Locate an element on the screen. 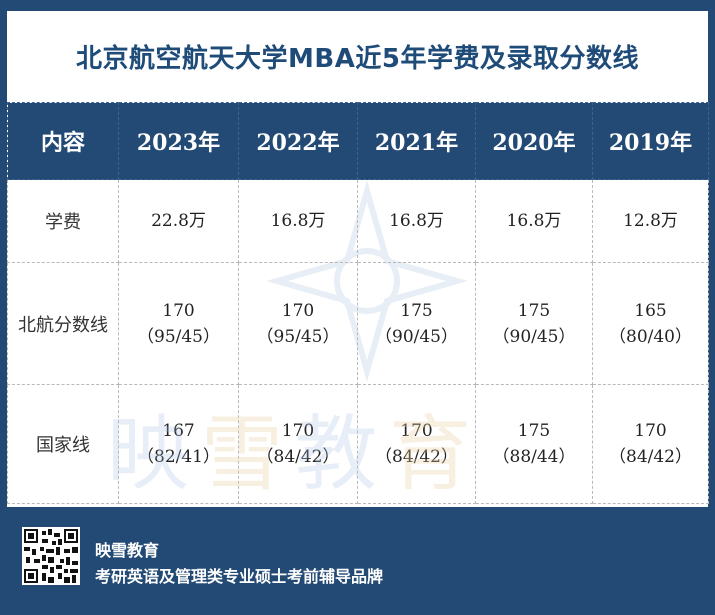 The height and width of the screenshot is (615, 715). qr-code-icon is located at coordinates (51, 556).